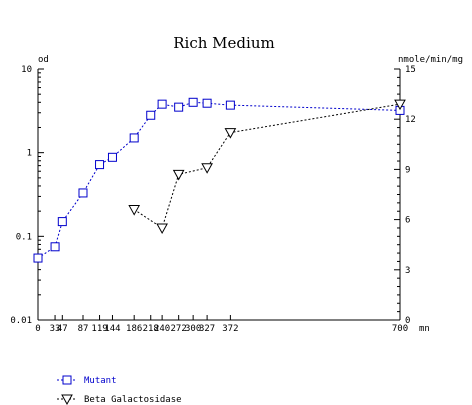 This screenshot has width=472, height=405. I want to click on x-tick-label: 700, so click(400, 329).